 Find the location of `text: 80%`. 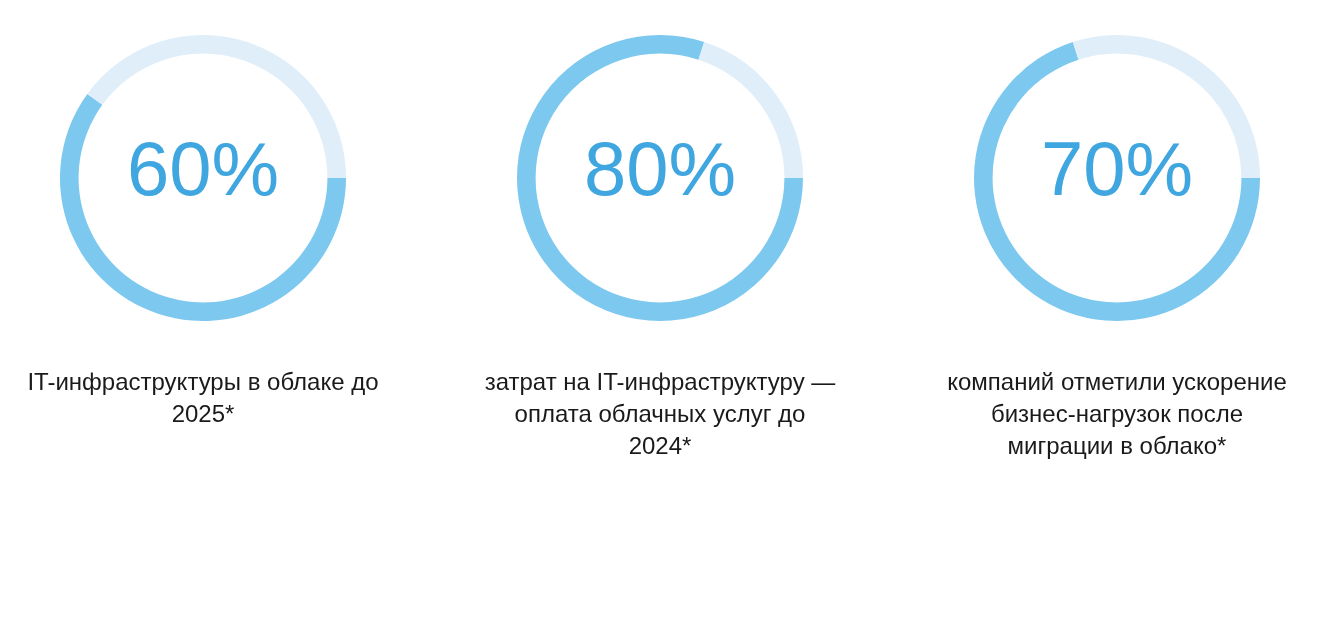

text: 80% is located at coordinates (660, 168).